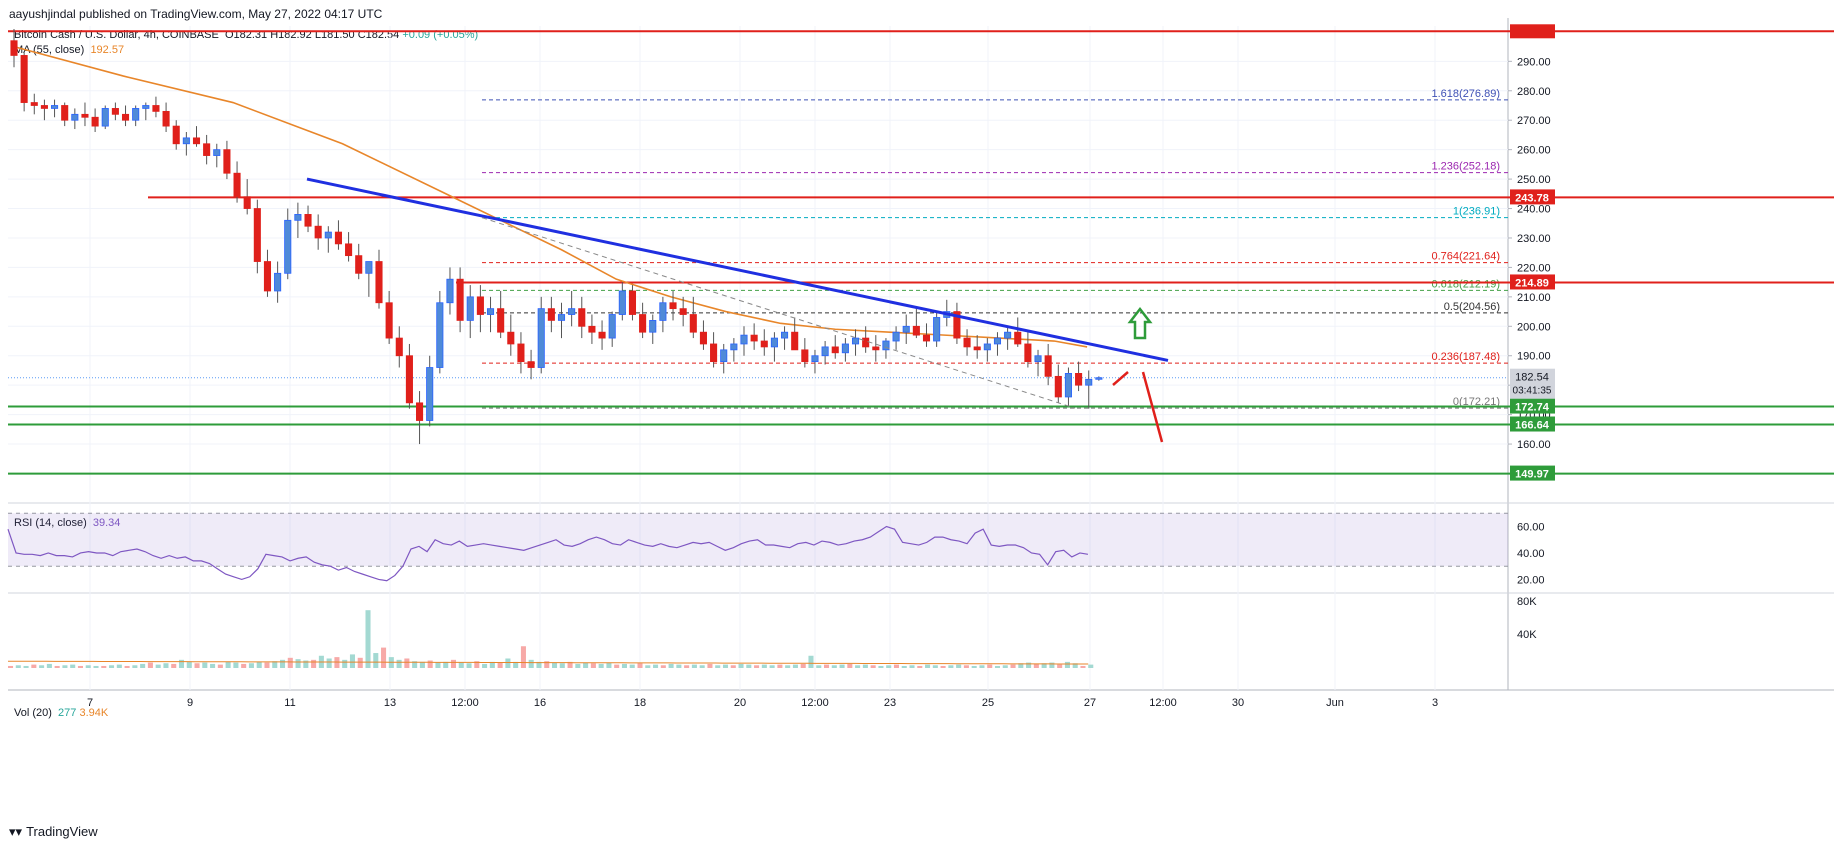 Image resolution: width=1834 pixels, height=845 pixels. I want to click on level-price-label: 172.74, so click(1532, 408).